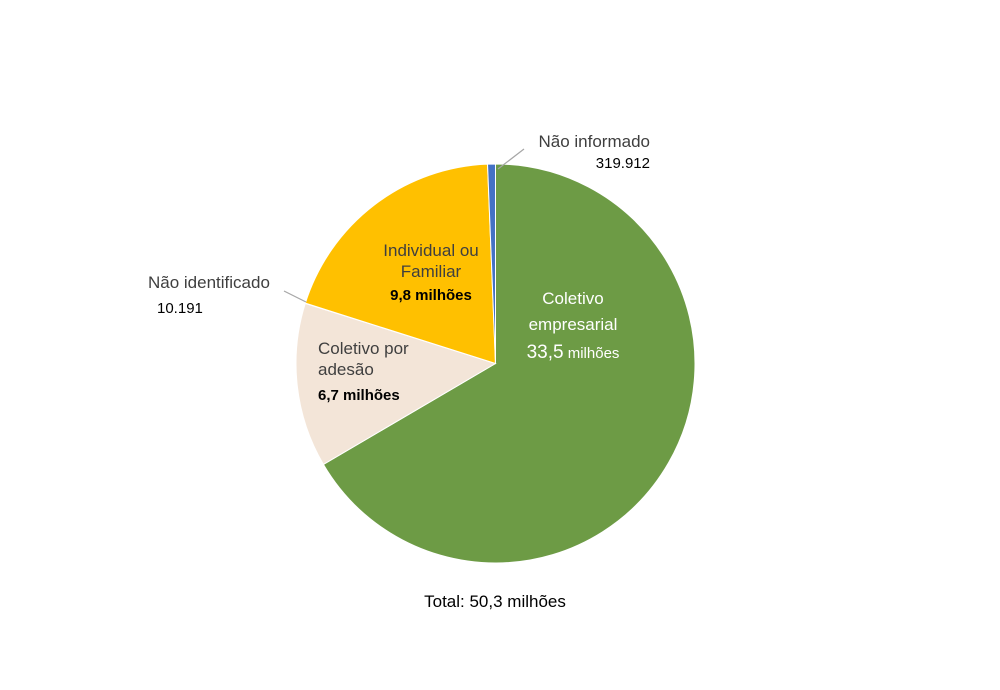 The width and height of the screenshot is (1000, 690). Describe the element at coordinates (363, 359) in the screenshot. I see `slice-label-coletivo-por-adesao: Coletivo por adesão` at that location.